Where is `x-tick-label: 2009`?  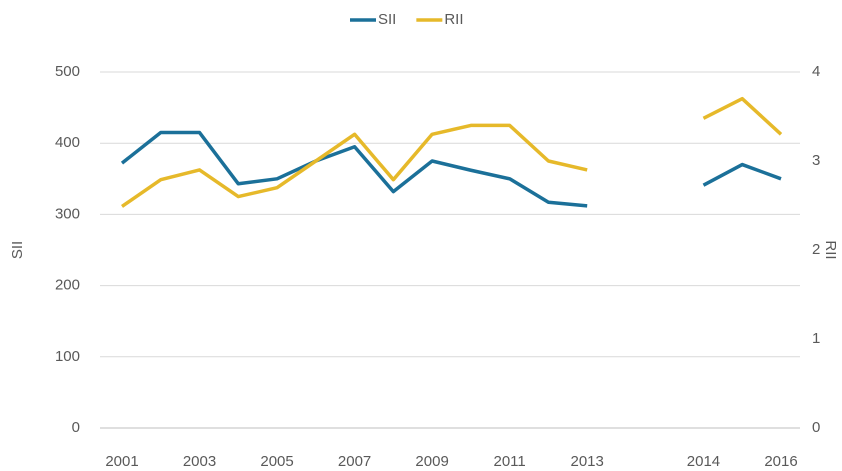
x-tick-label: 2009 is located at coordinates (431, 461).